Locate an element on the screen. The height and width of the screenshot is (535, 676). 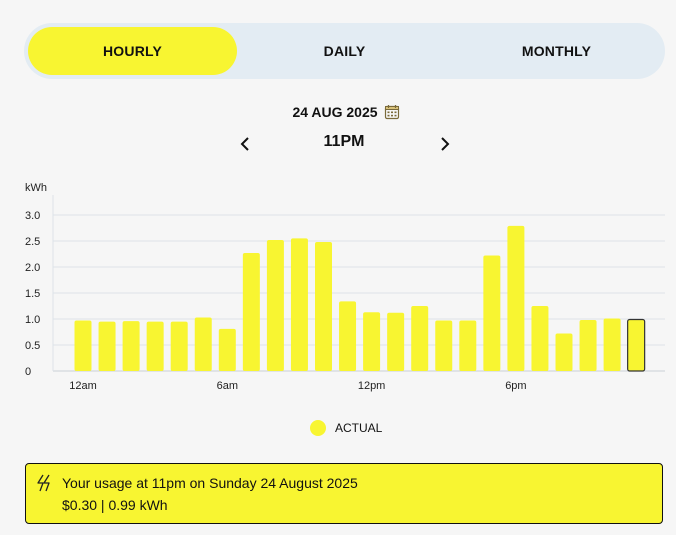
date-selector: 24 AUG 2025 is located at coordinates (338, 112).